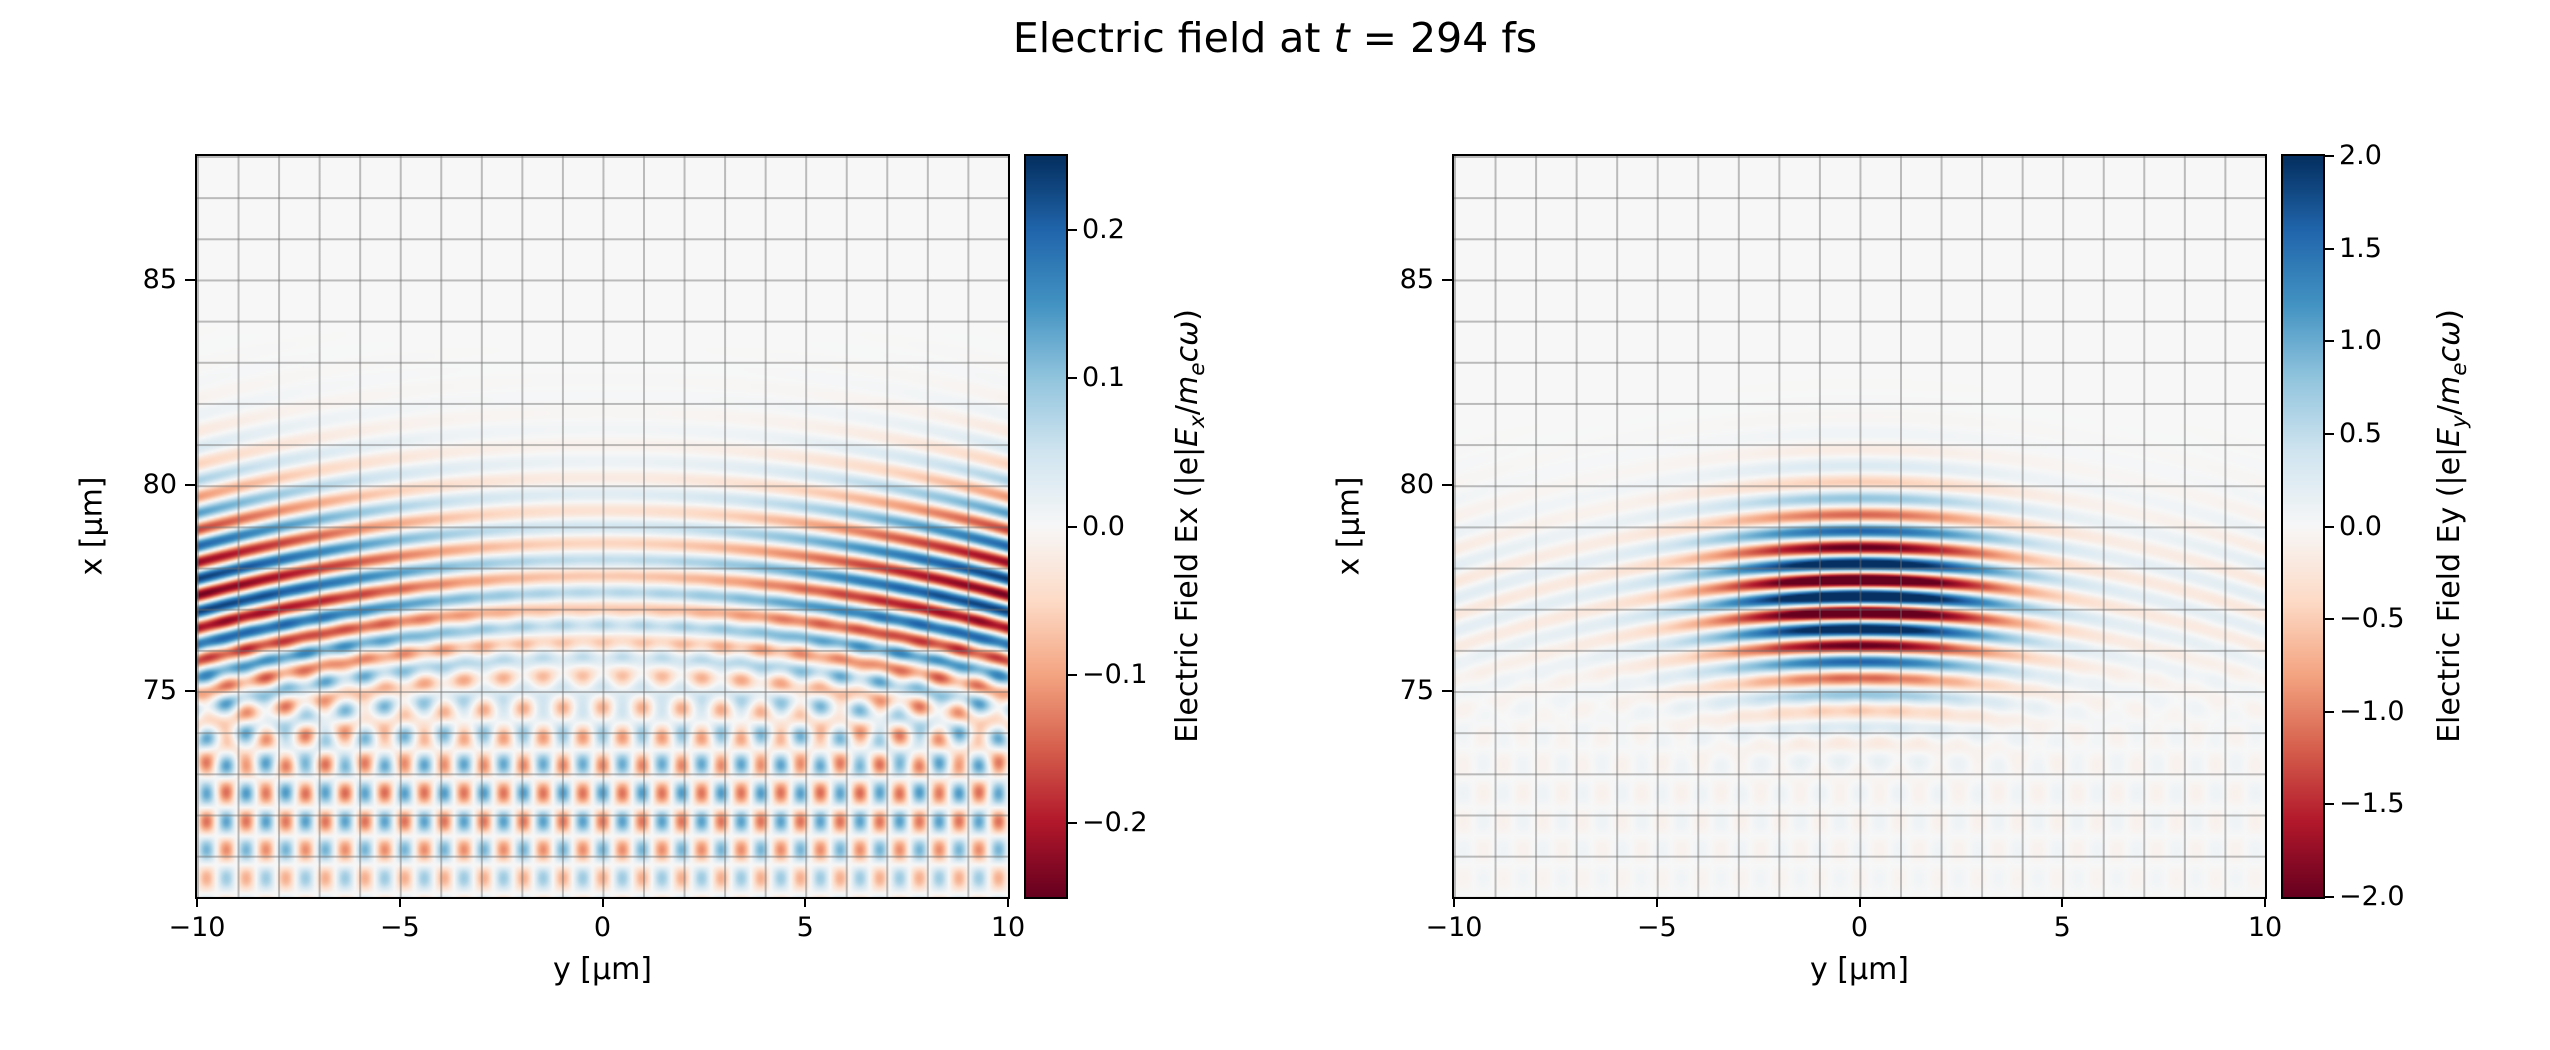 The height and width of the screenshot is (1050, 2550). I want to click on colorbar-label-ex-E-sub: x, so click(1197, 421).